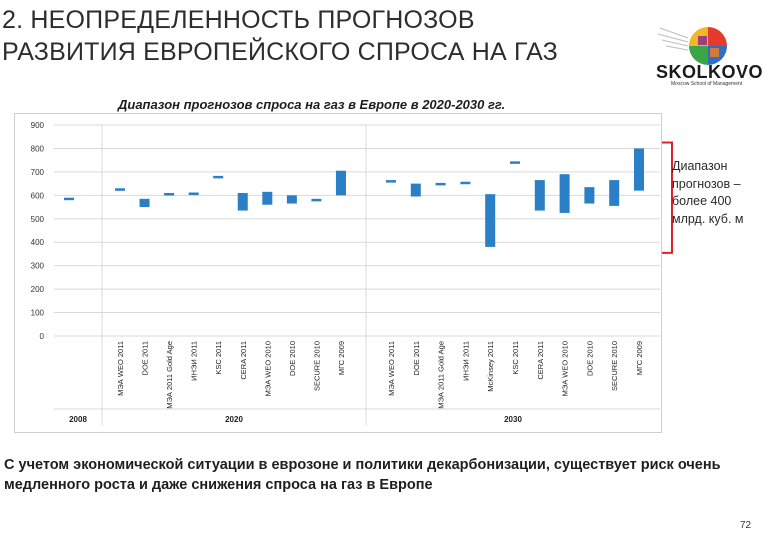 Image resolution: width=780 pixels, height=540 pixels. What do you see at coordinates (38, 289) in the screenshot?
I see `y-tick-label: 200` at bounding box center [38, 289].